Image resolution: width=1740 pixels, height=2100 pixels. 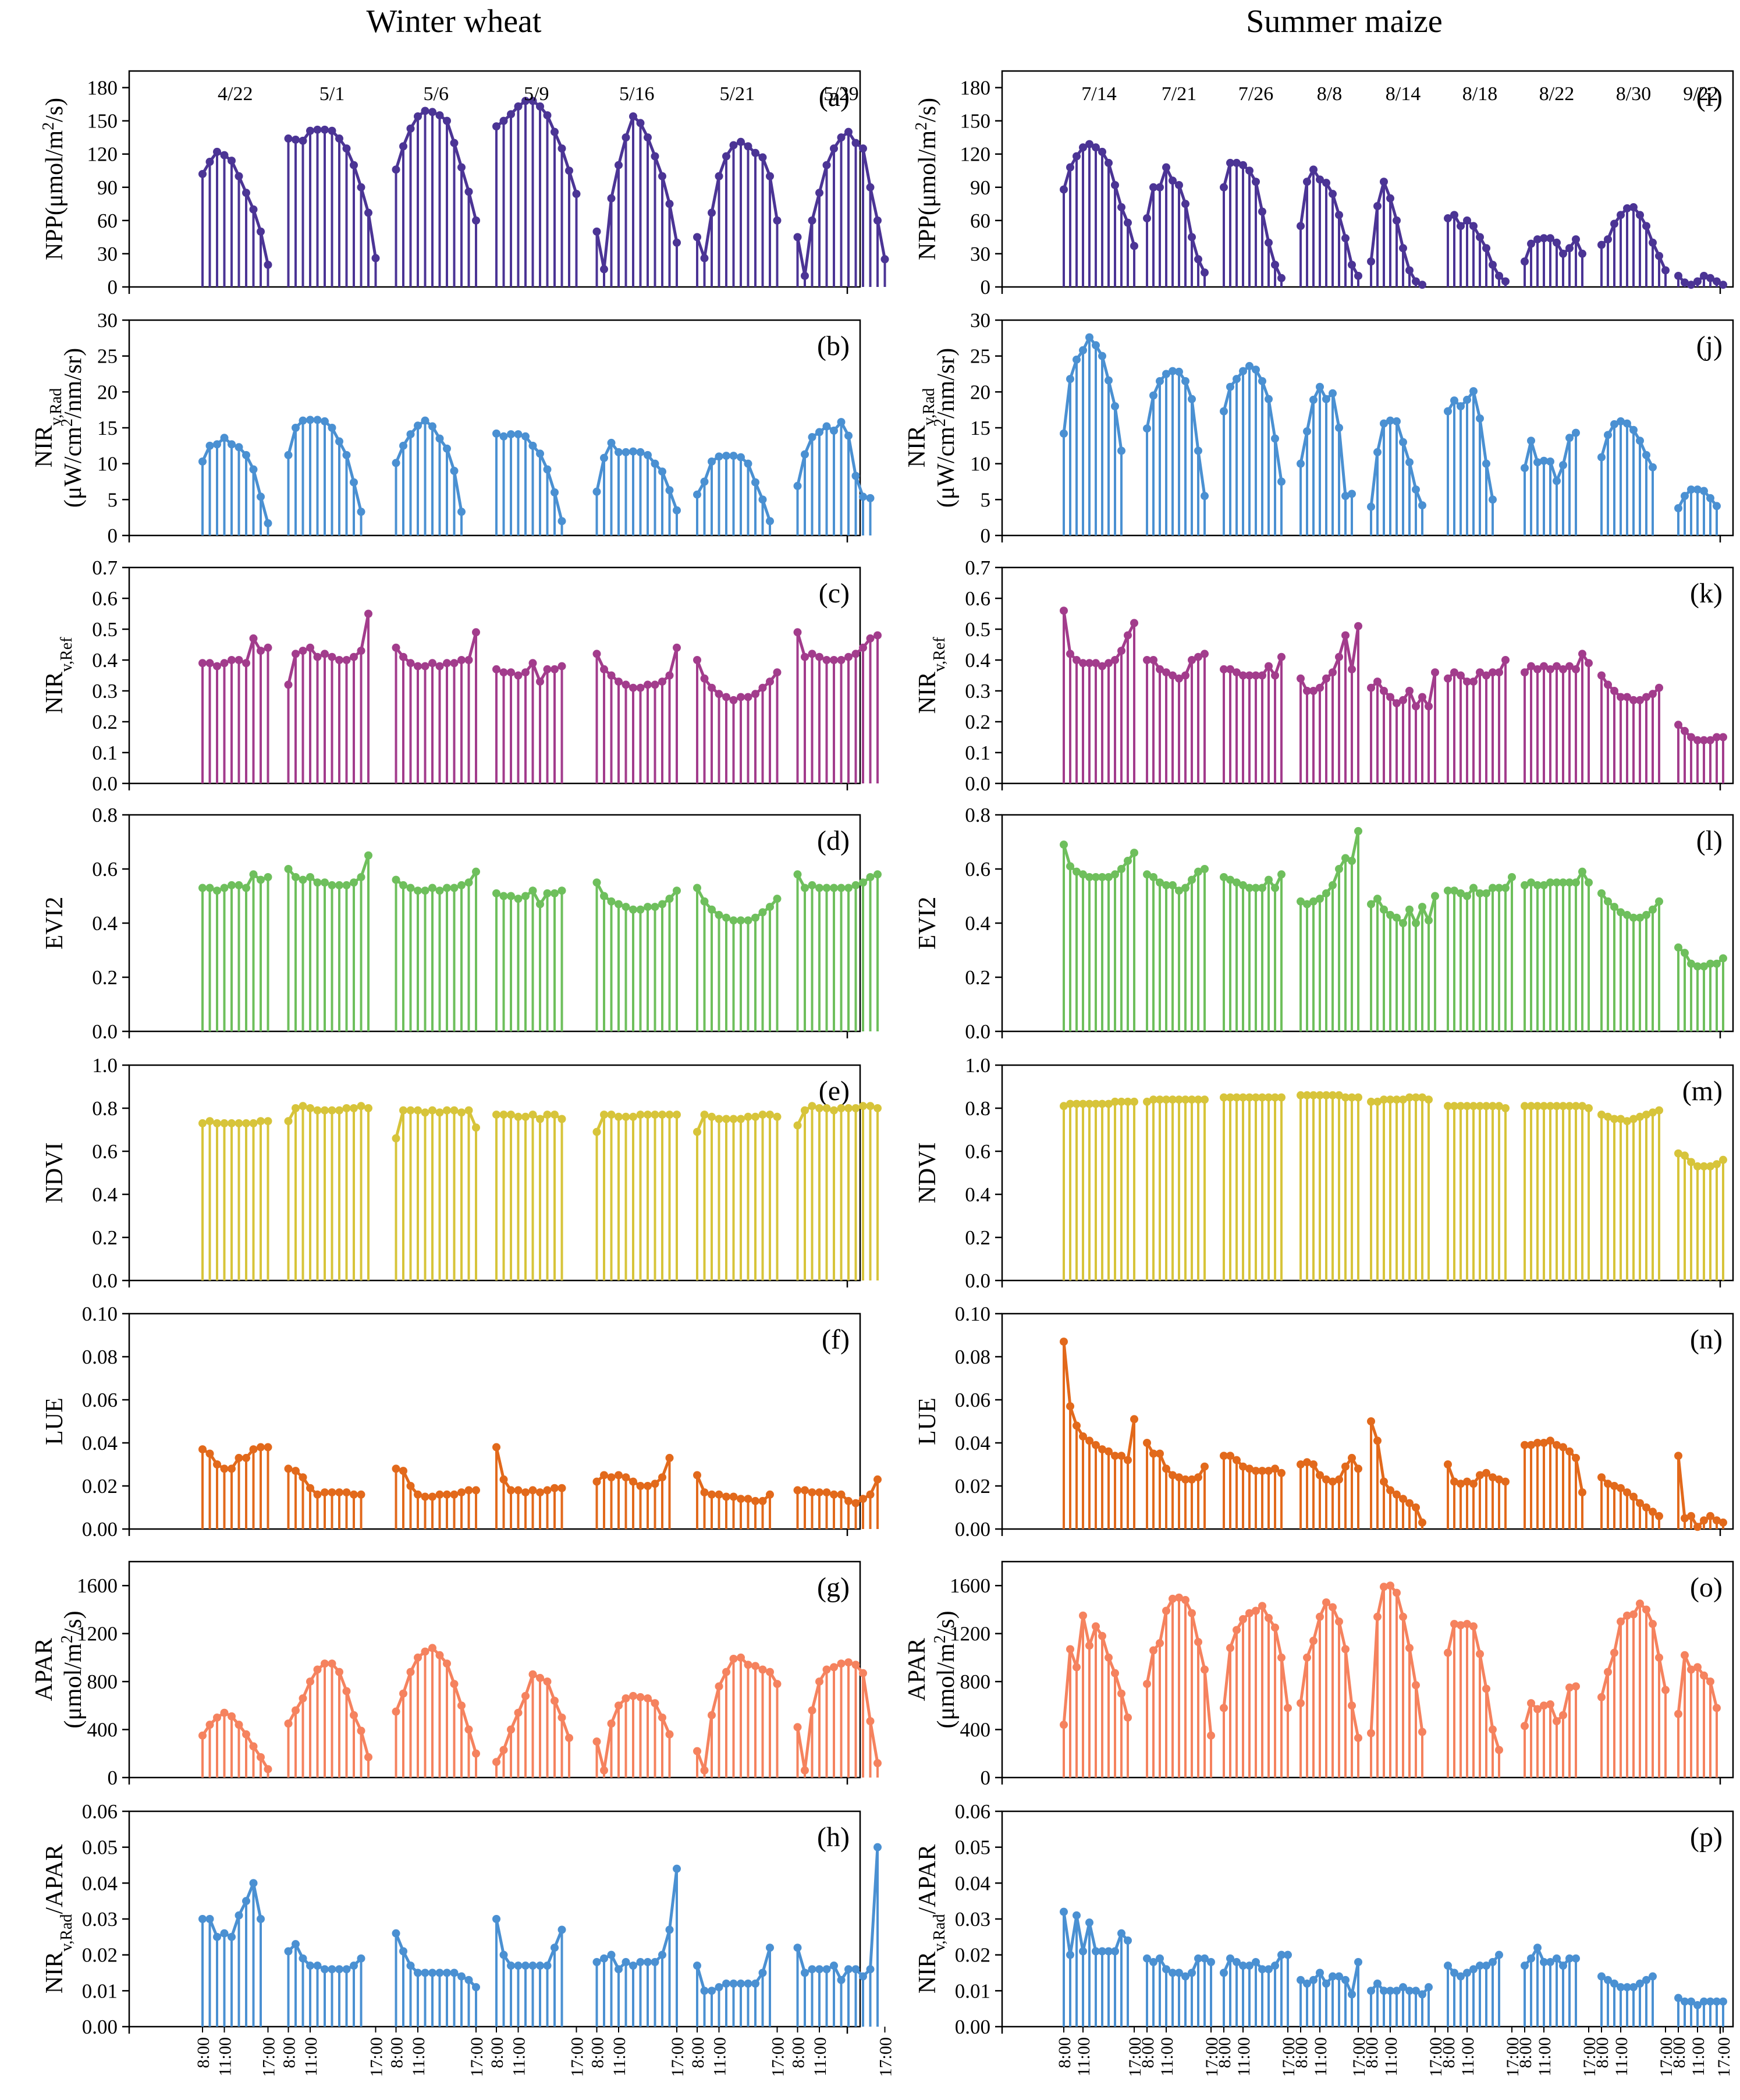 I want to click on panel-b-point, so click(x=525, y=436).